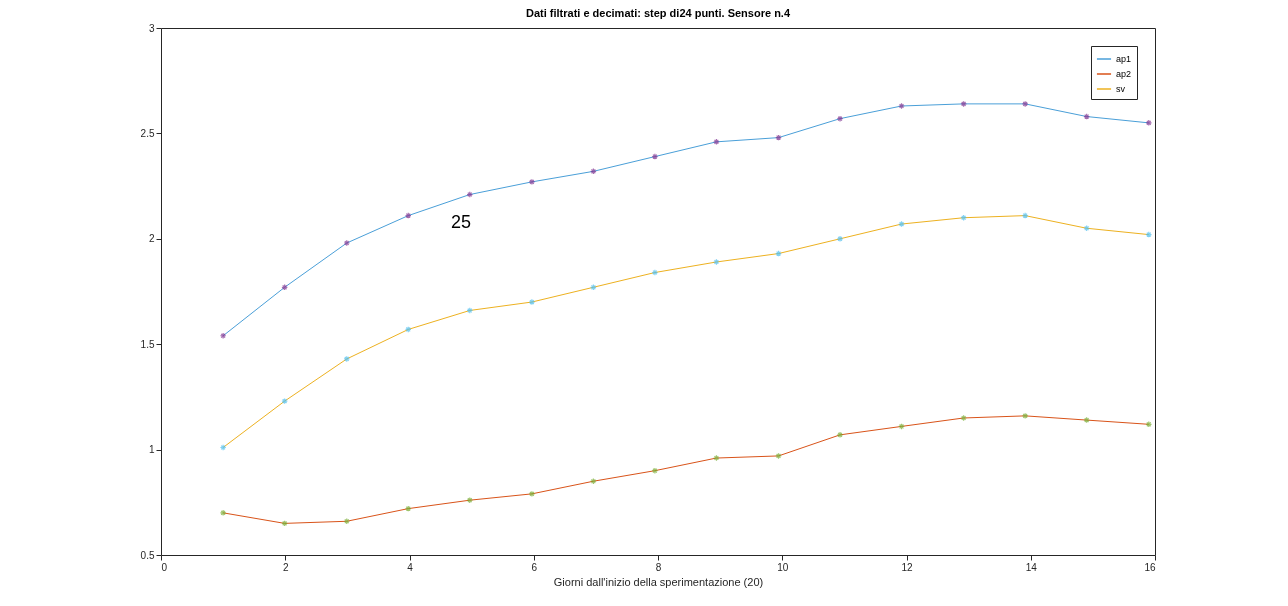 The width and height of the screenshot is (1288, 606). What do you see at coordinates (783, 567) in the screenshot?
I see `x-tick-label: 10` at bounding box center [783, 567].